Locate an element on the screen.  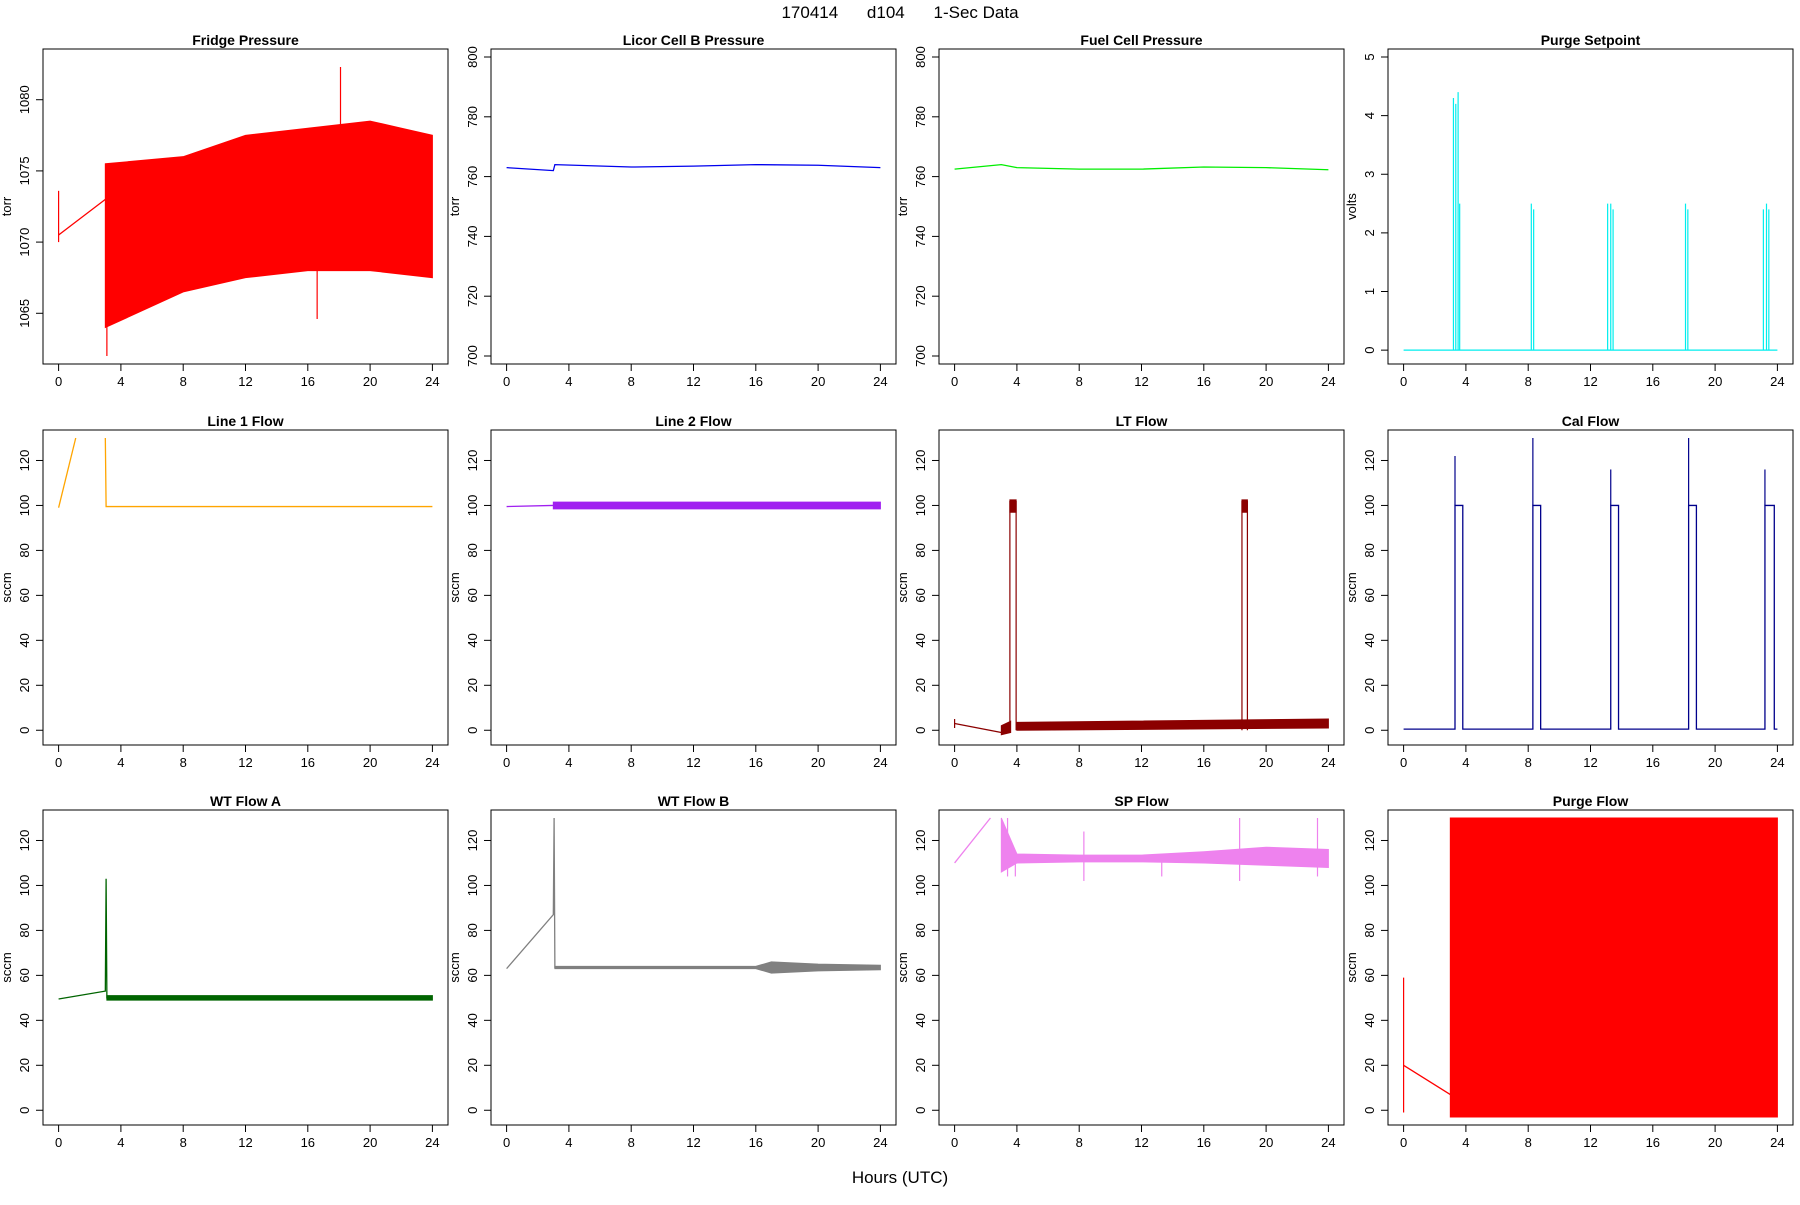
resolution-label: 1-Sec Data is located at coordinates (976, 12).